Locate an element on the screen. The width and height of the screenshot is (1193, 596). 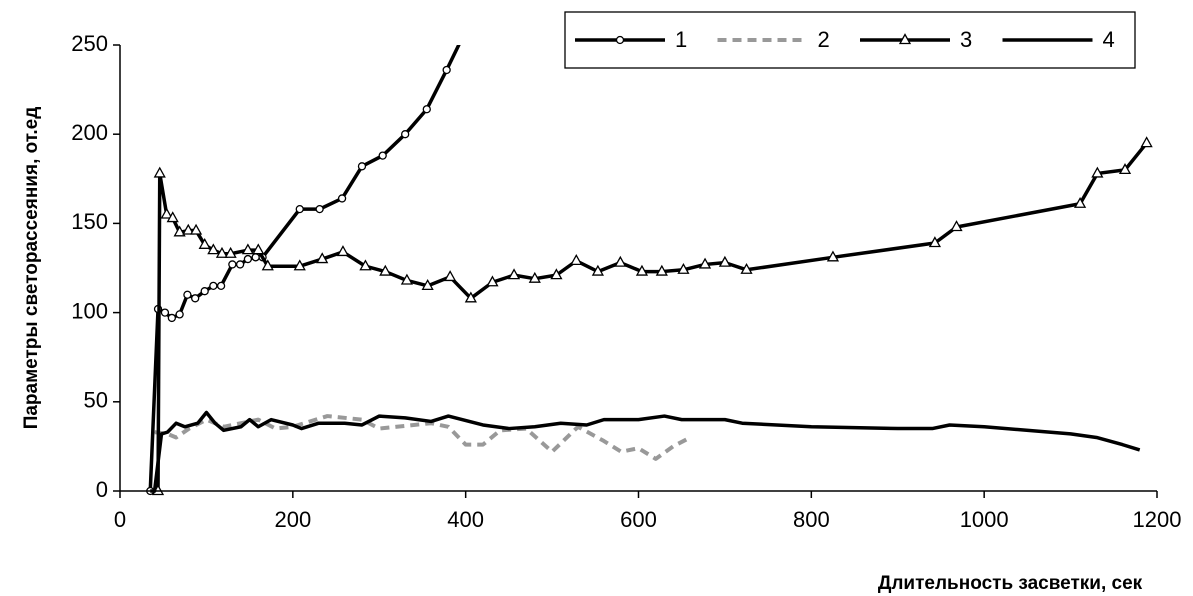
y-tick-label: 100 is located at coordinates (89, 310).